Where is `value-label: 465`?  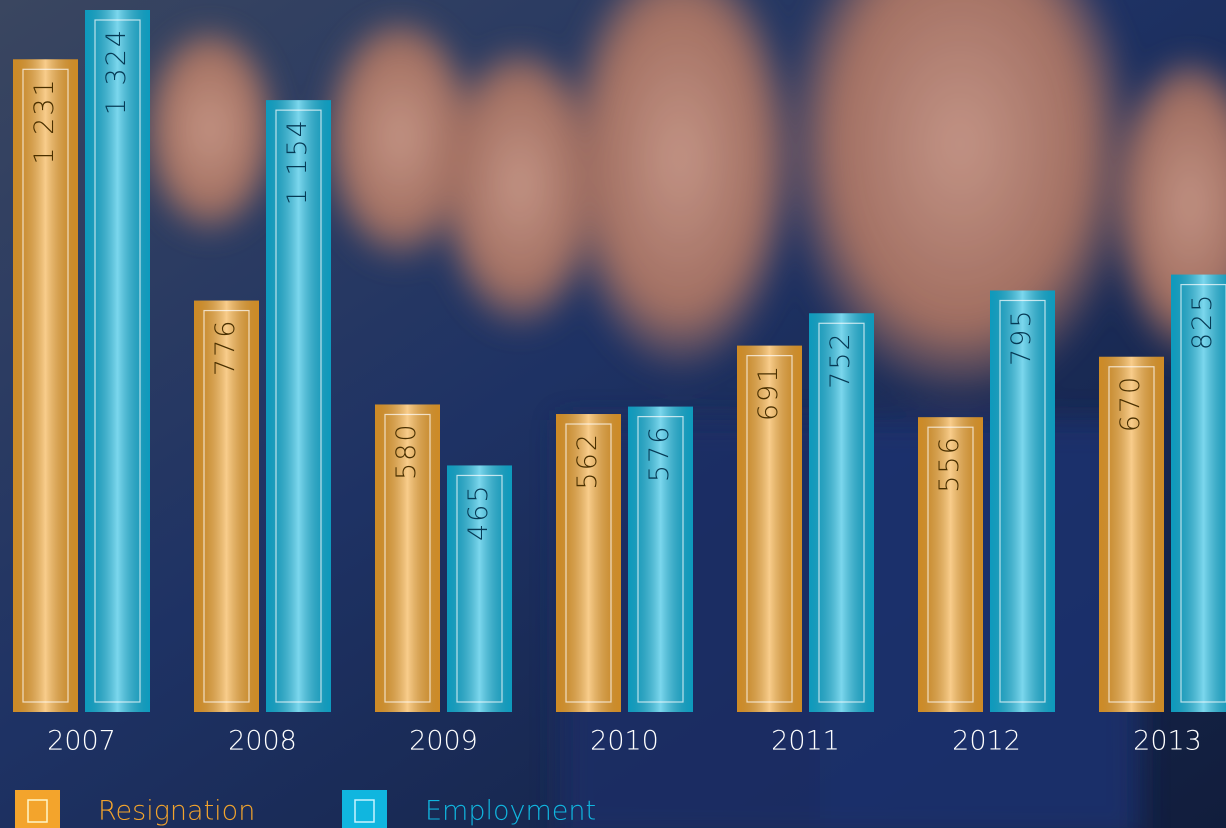
value-label: 465 is located at coordinates (478, 512).